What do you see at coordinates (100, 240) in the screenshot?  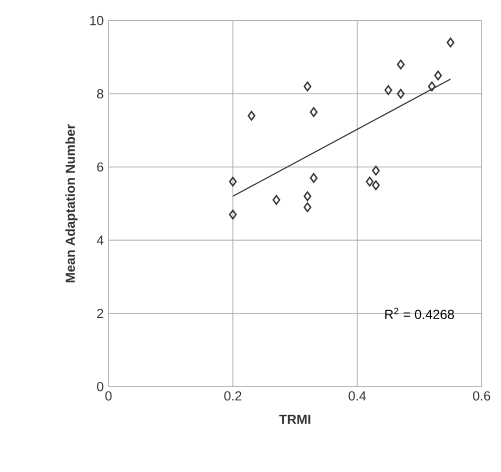 I see `y-tick-label: 4` at bounding box center [100, 240].